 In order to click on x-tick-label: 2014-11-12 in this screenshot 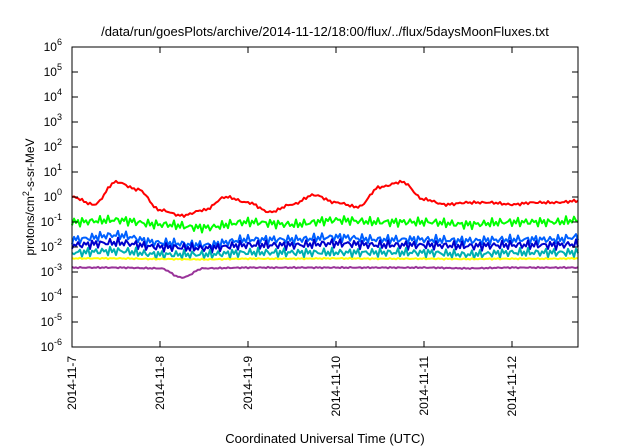, I will do `click(512, 386)`.